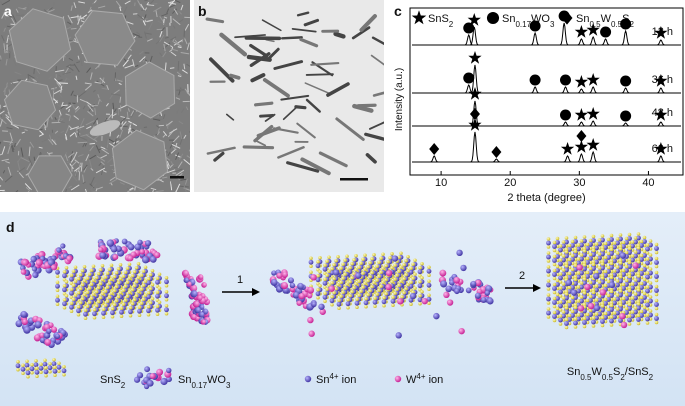 This screenshot has width=685, height=406. What do you see at coordinates (565, 115) in the screenshot?
I see `peak-marker` at bounding box center [565, 115].